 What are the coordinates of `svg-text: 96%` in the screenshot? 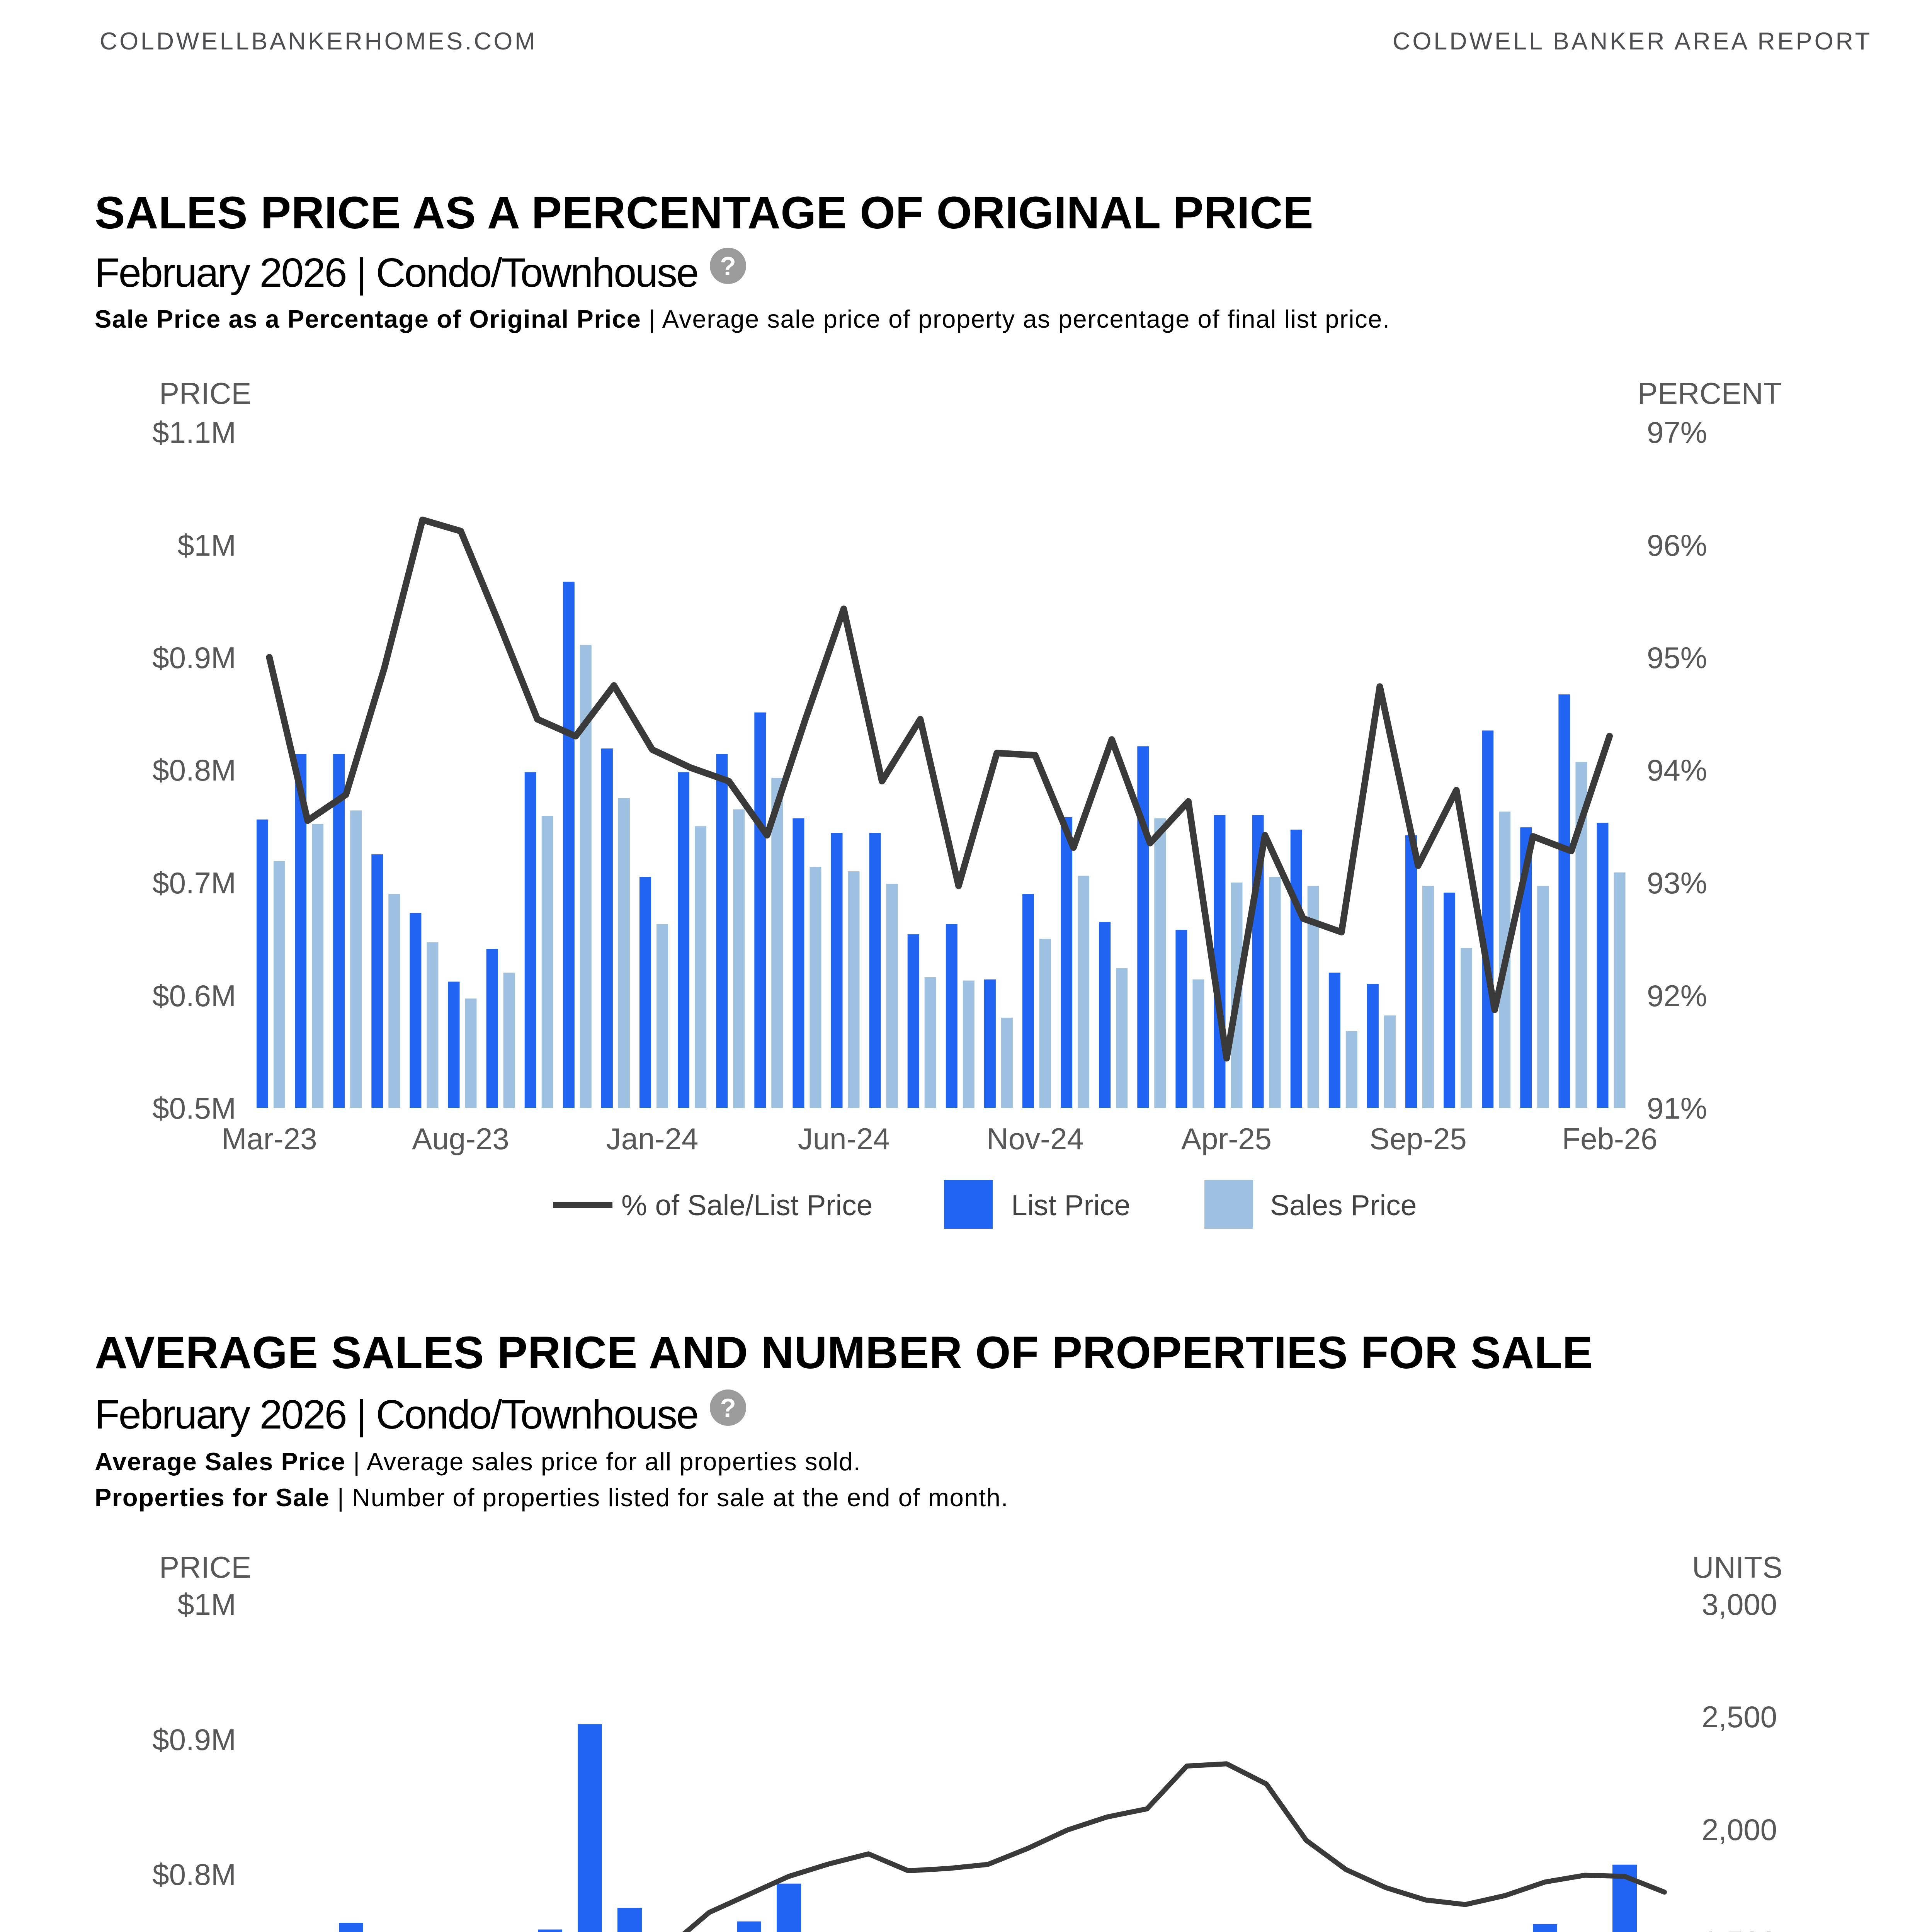 It's located at (1677, 545).